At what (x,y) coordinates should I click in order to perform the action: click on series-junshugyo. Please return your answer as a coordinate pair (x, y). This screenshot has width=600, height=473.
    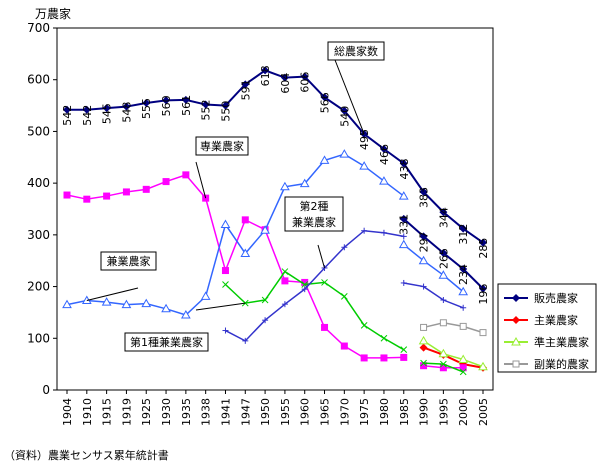
    Looking at the image, I should click on (453, 353).